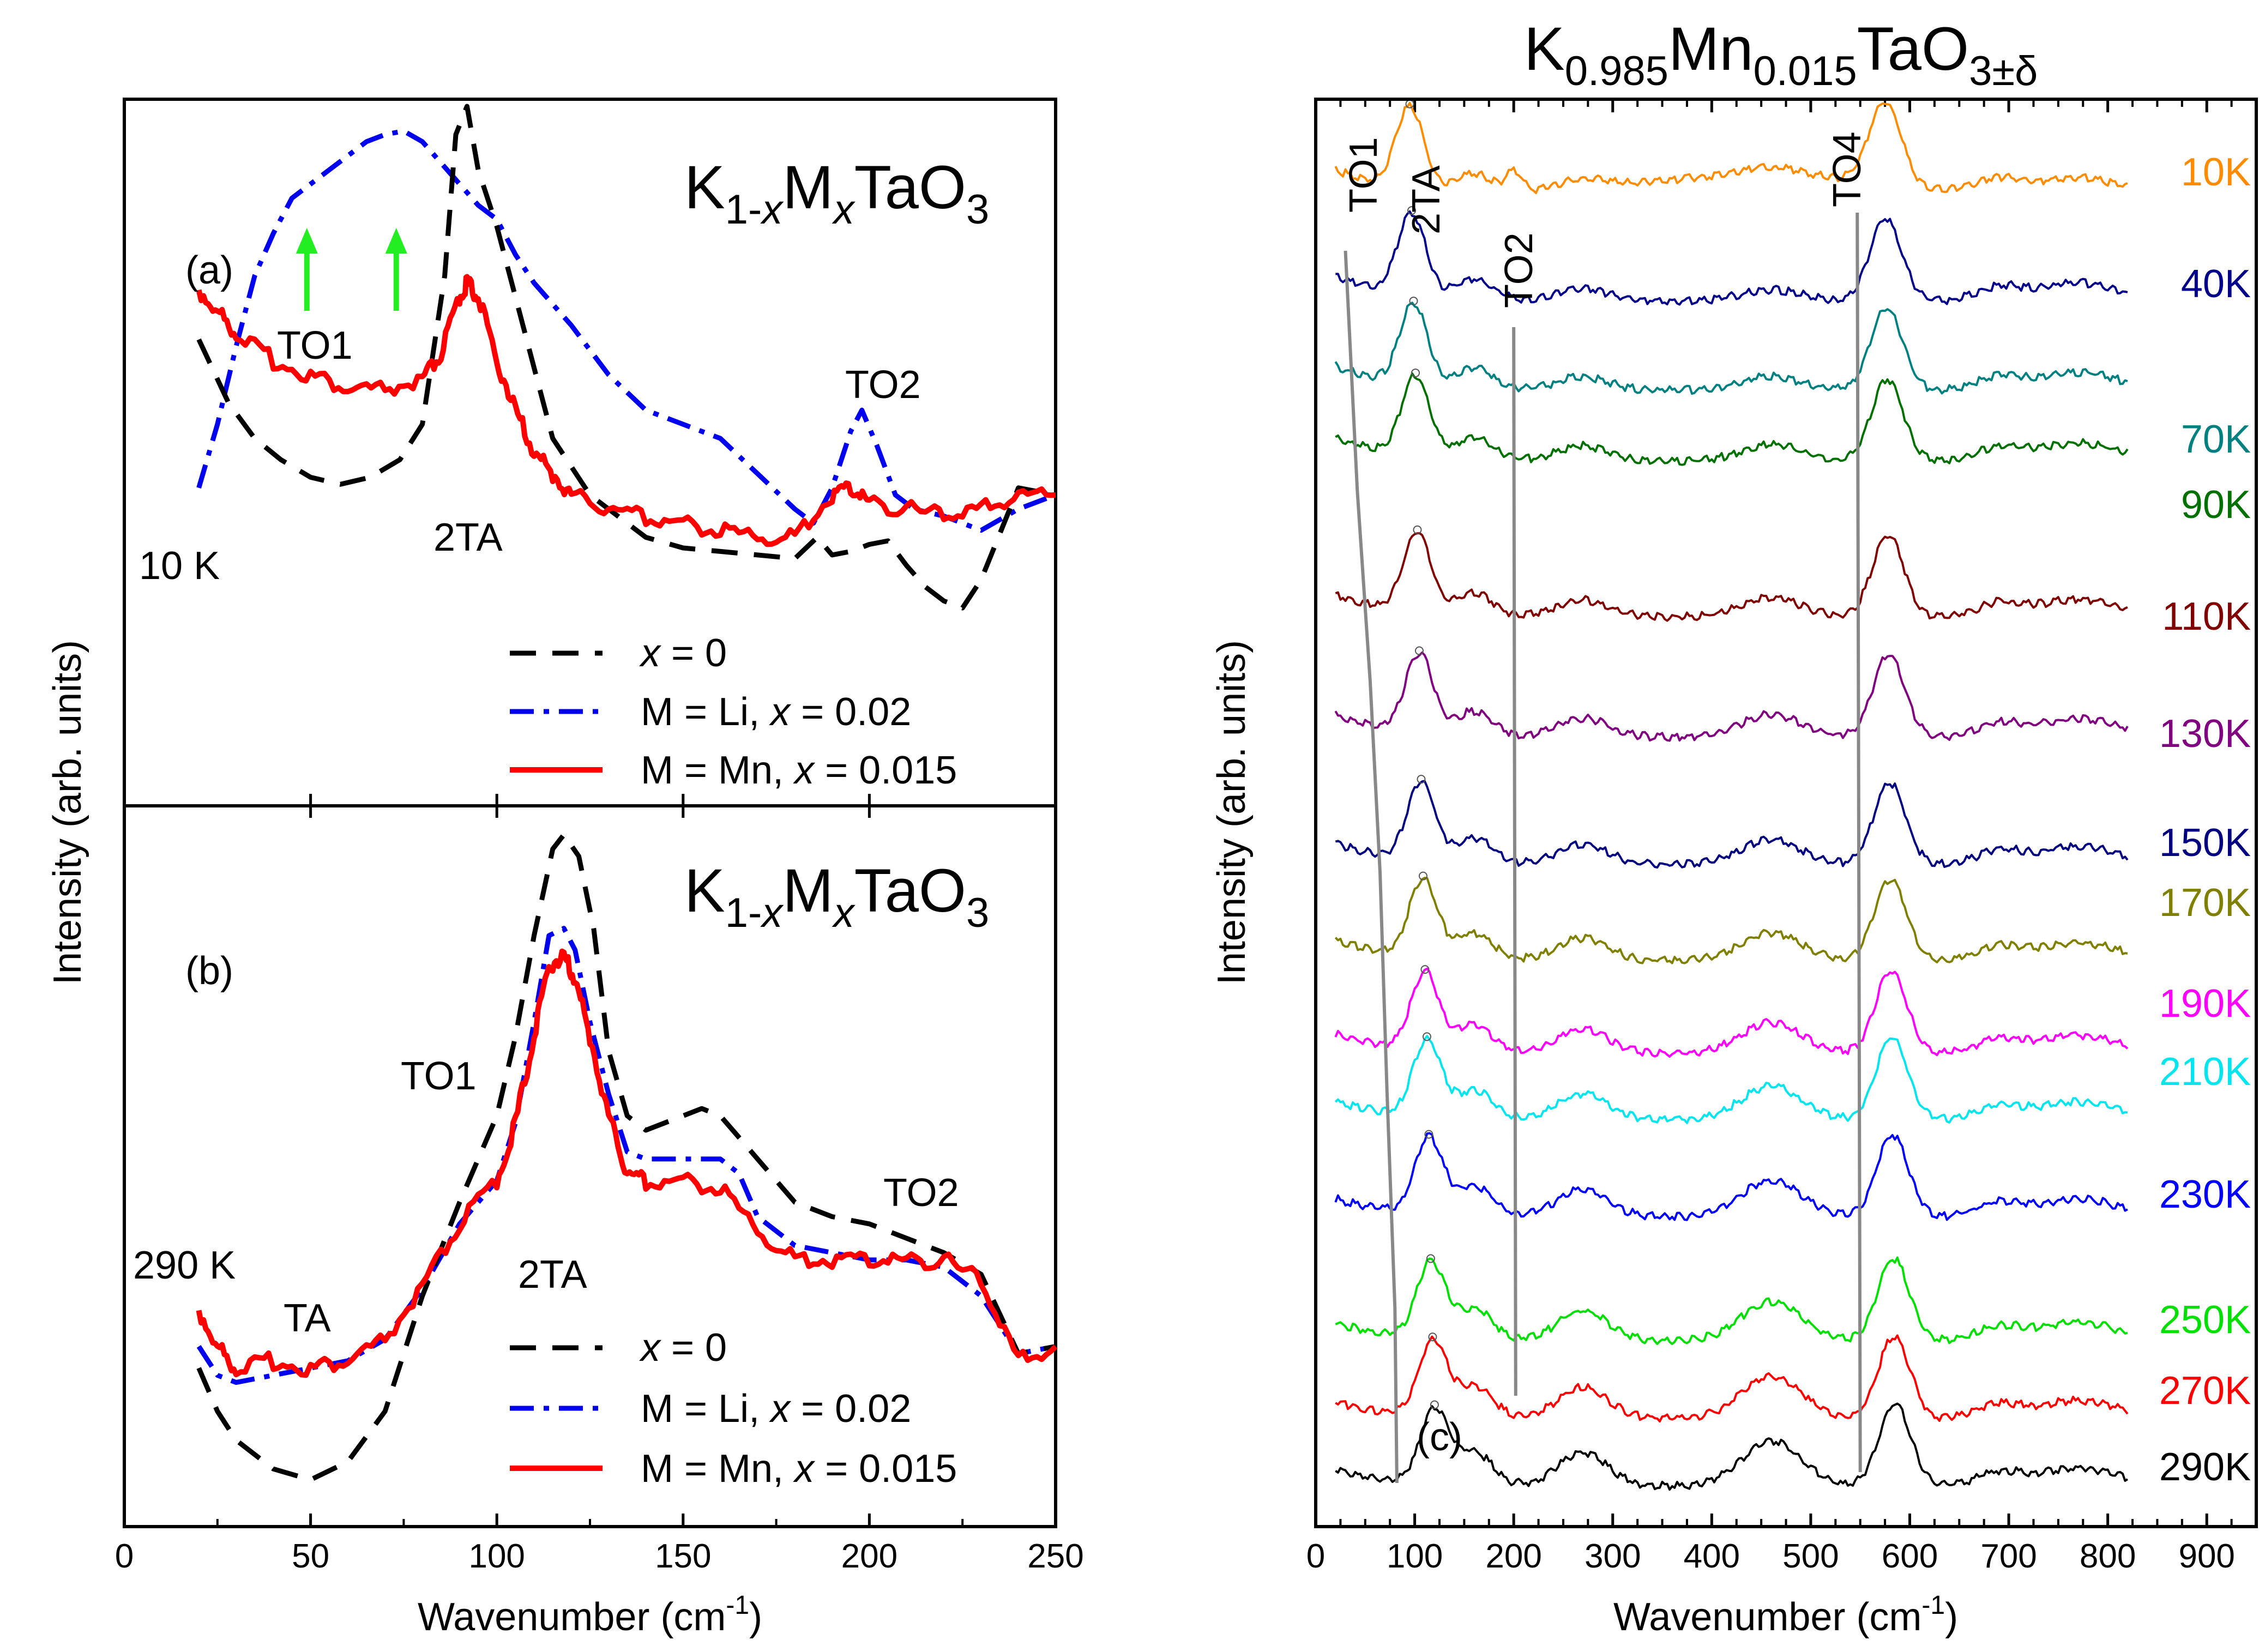 The image size is (2265, 1652). Describe the element at coordinates (2205, 903) in the screenshot. I see `temp-label-170K: 170K` at that location.